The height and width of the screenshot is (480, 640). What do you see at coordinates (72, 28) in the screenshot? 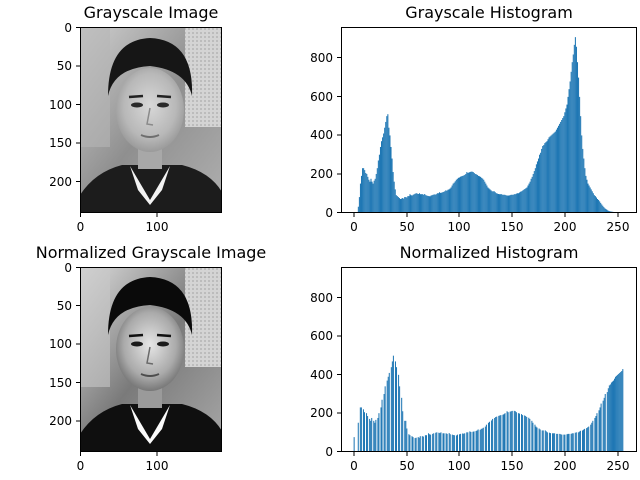
I see `y-tick: 0` at bounding box center [72, 28].